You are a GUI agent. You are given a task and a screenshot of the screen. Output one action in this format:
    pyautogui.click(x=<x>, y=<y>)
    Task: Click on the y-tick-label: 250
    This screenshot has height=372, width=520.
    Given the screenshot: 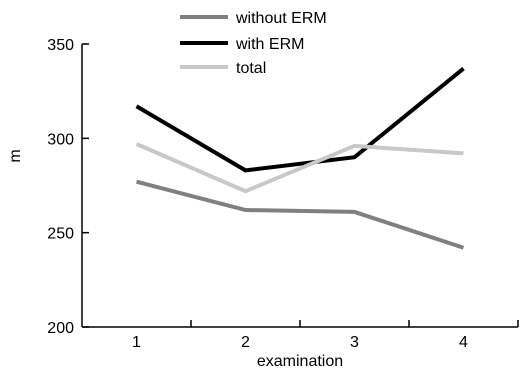 What is the action you would take?
    pyautogui.click(x=60, y=234)
    